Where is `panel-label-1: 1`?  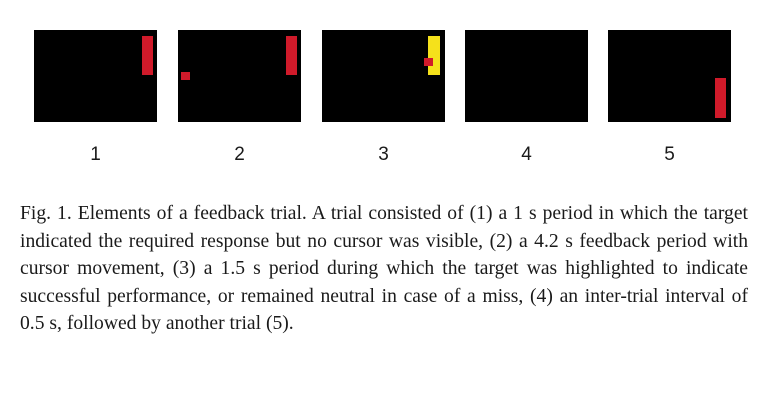 panel-label-1: 1 is located at coordinates (95, 154).